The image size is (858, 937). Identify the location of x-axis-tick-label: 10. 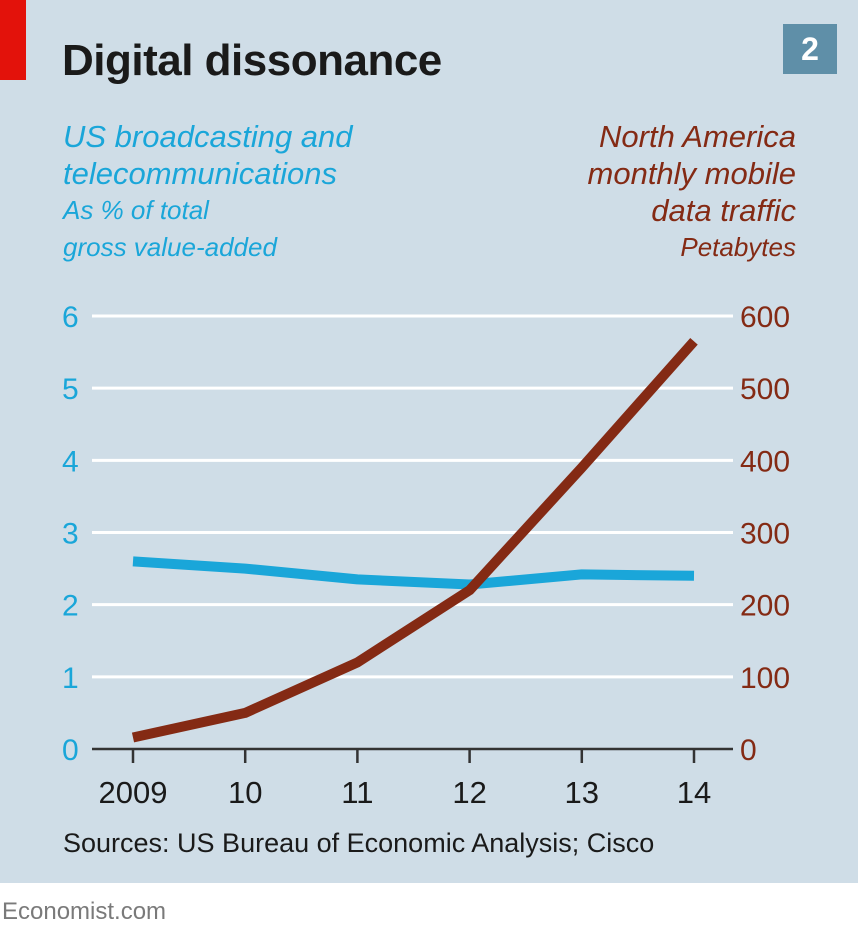
(245, 792).